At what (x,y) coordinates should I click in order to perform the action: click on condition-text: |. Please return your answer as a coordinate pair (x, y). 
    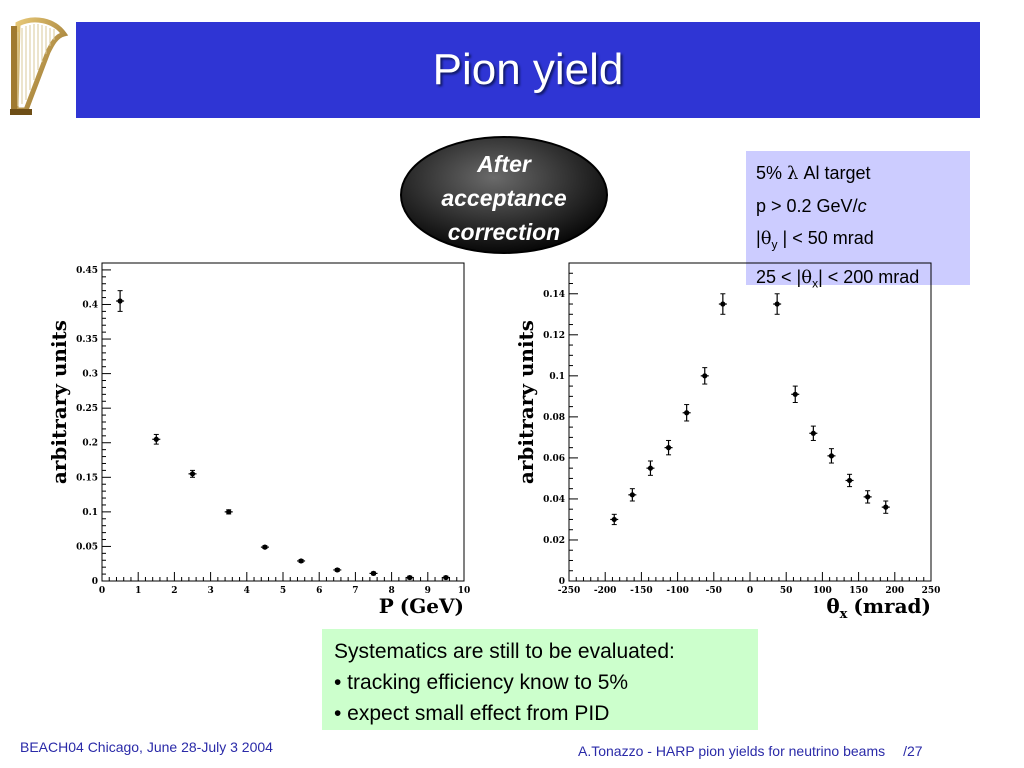
    Looking at the image, I should click on (758, 238).